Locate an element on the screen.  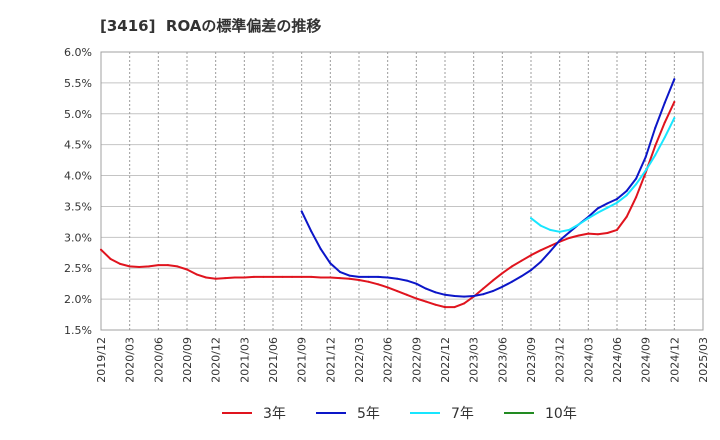
y-tick-label: 5.0% is located at coordinates (78, 114).